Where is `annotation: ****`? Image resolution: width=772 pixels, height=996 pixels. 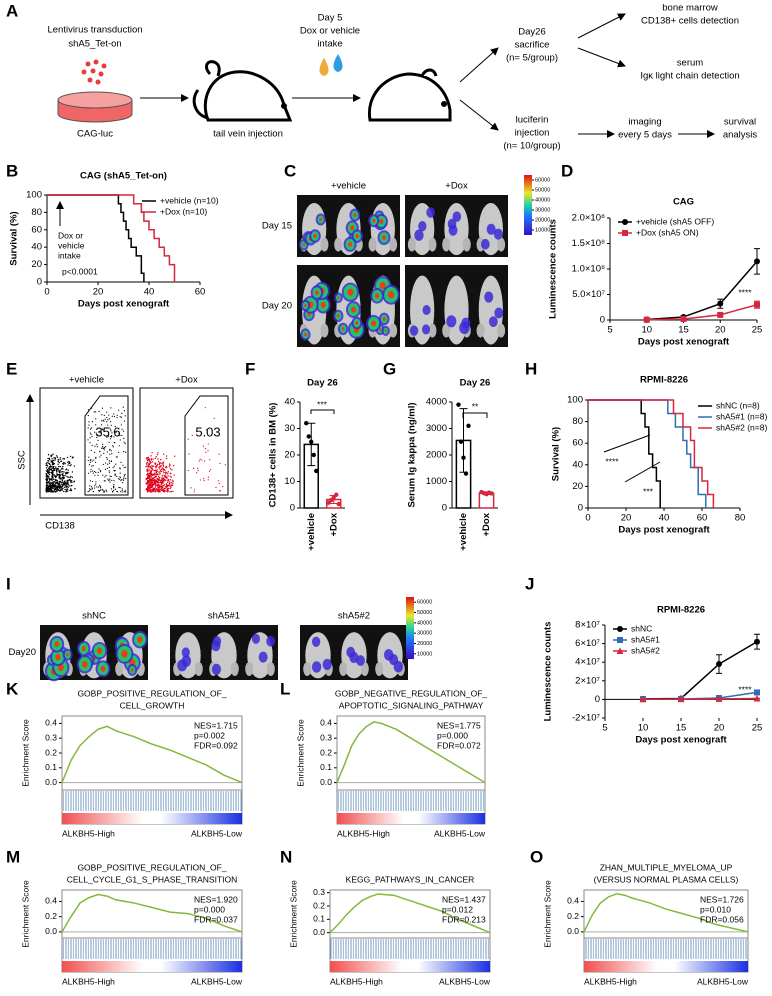
annotation: **** is located at coordinates (612, 461).